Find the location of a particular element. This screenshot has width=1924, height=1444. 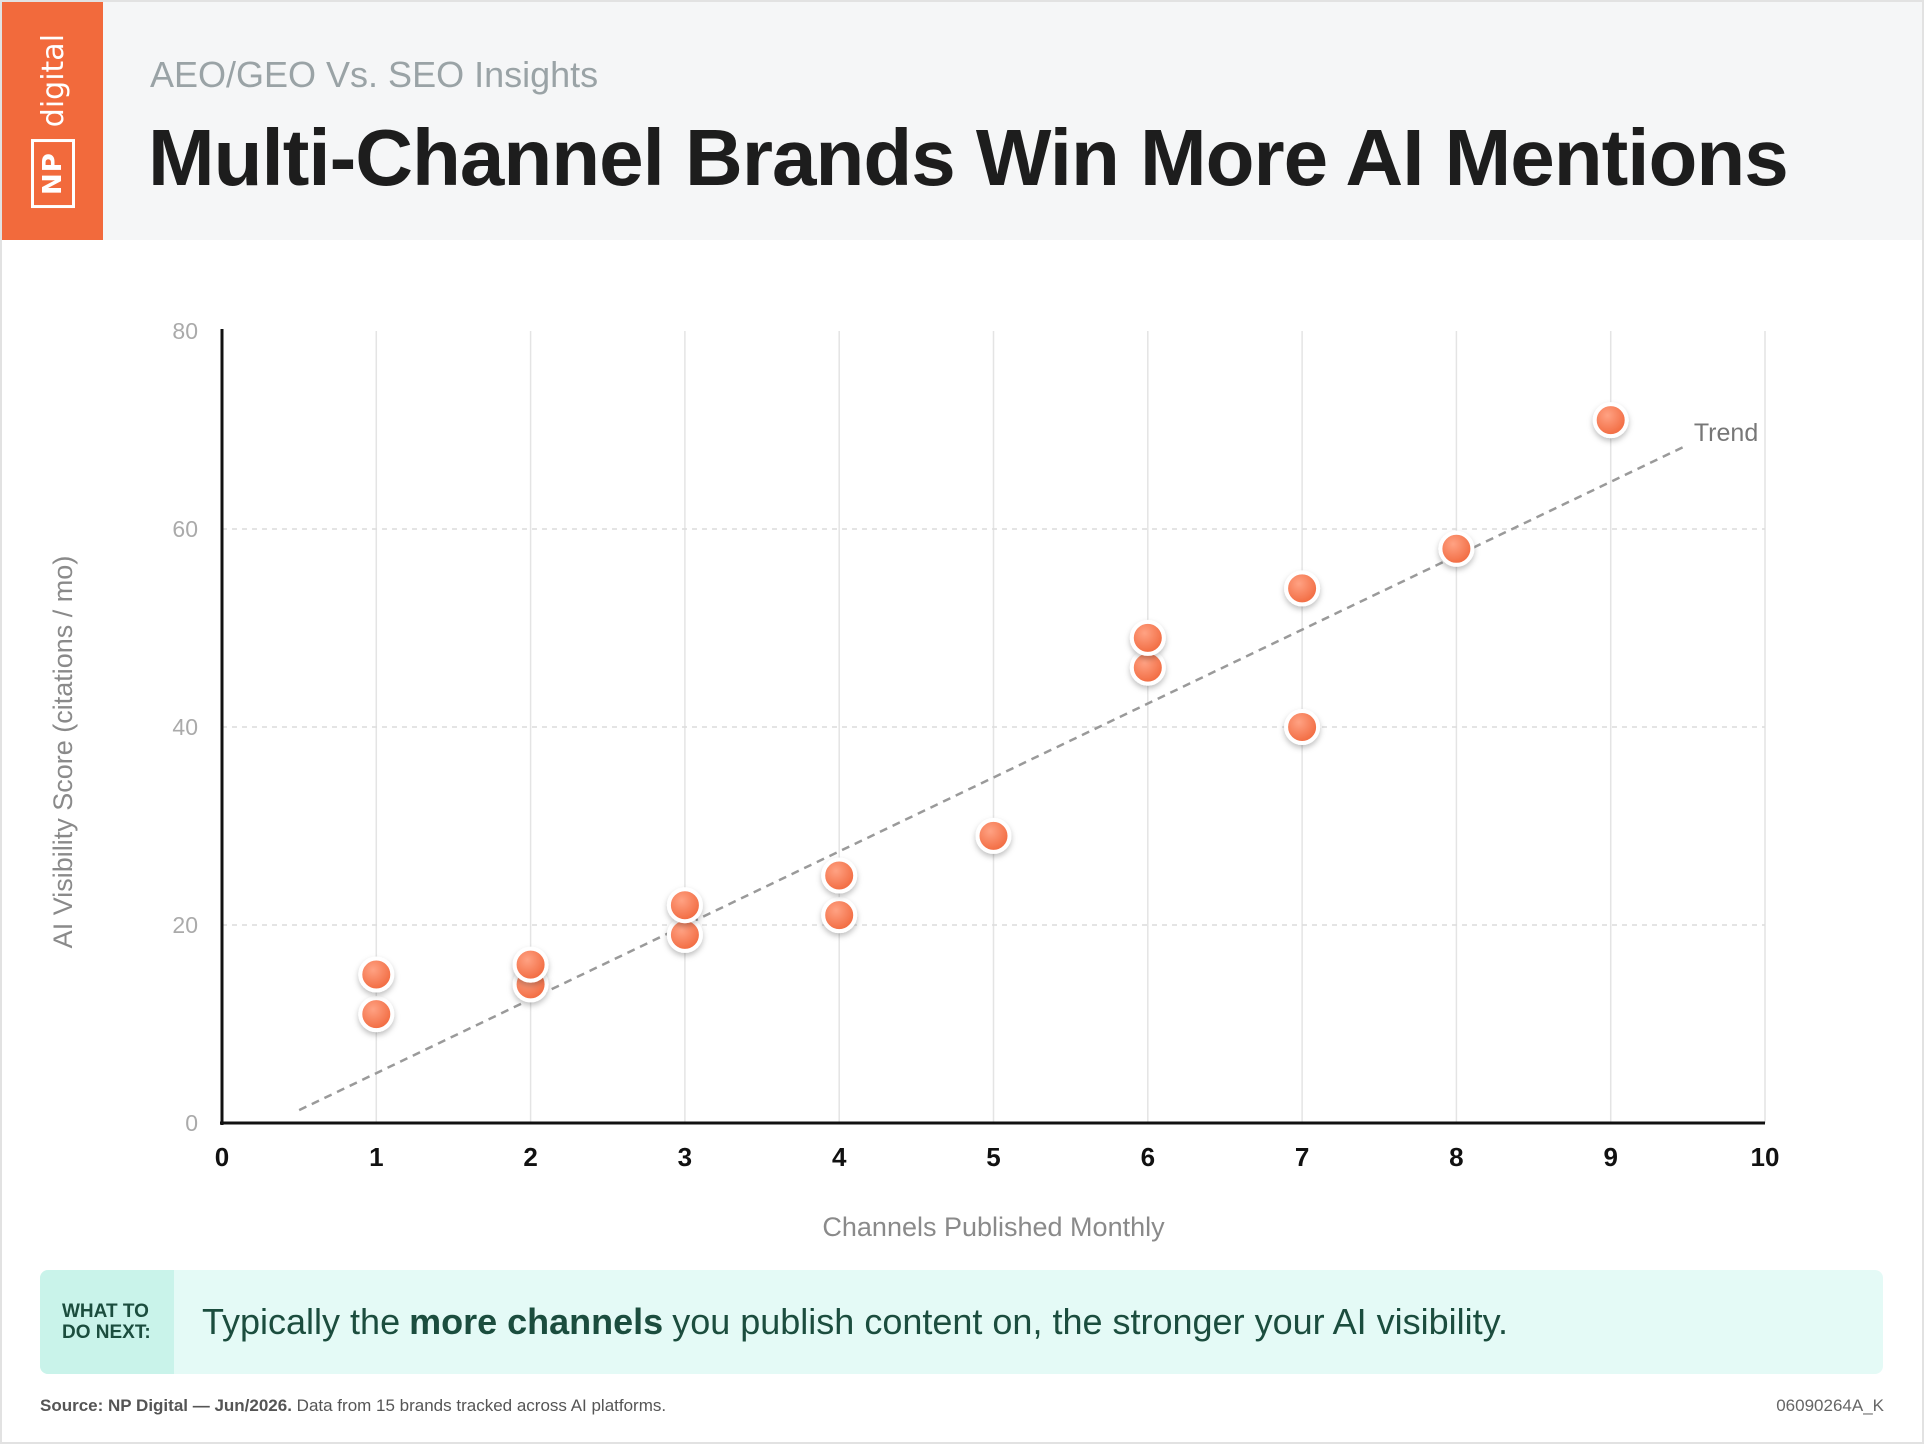

callout-label: WHAT TO DO NEXT: is located at coordinates (107, 1322).